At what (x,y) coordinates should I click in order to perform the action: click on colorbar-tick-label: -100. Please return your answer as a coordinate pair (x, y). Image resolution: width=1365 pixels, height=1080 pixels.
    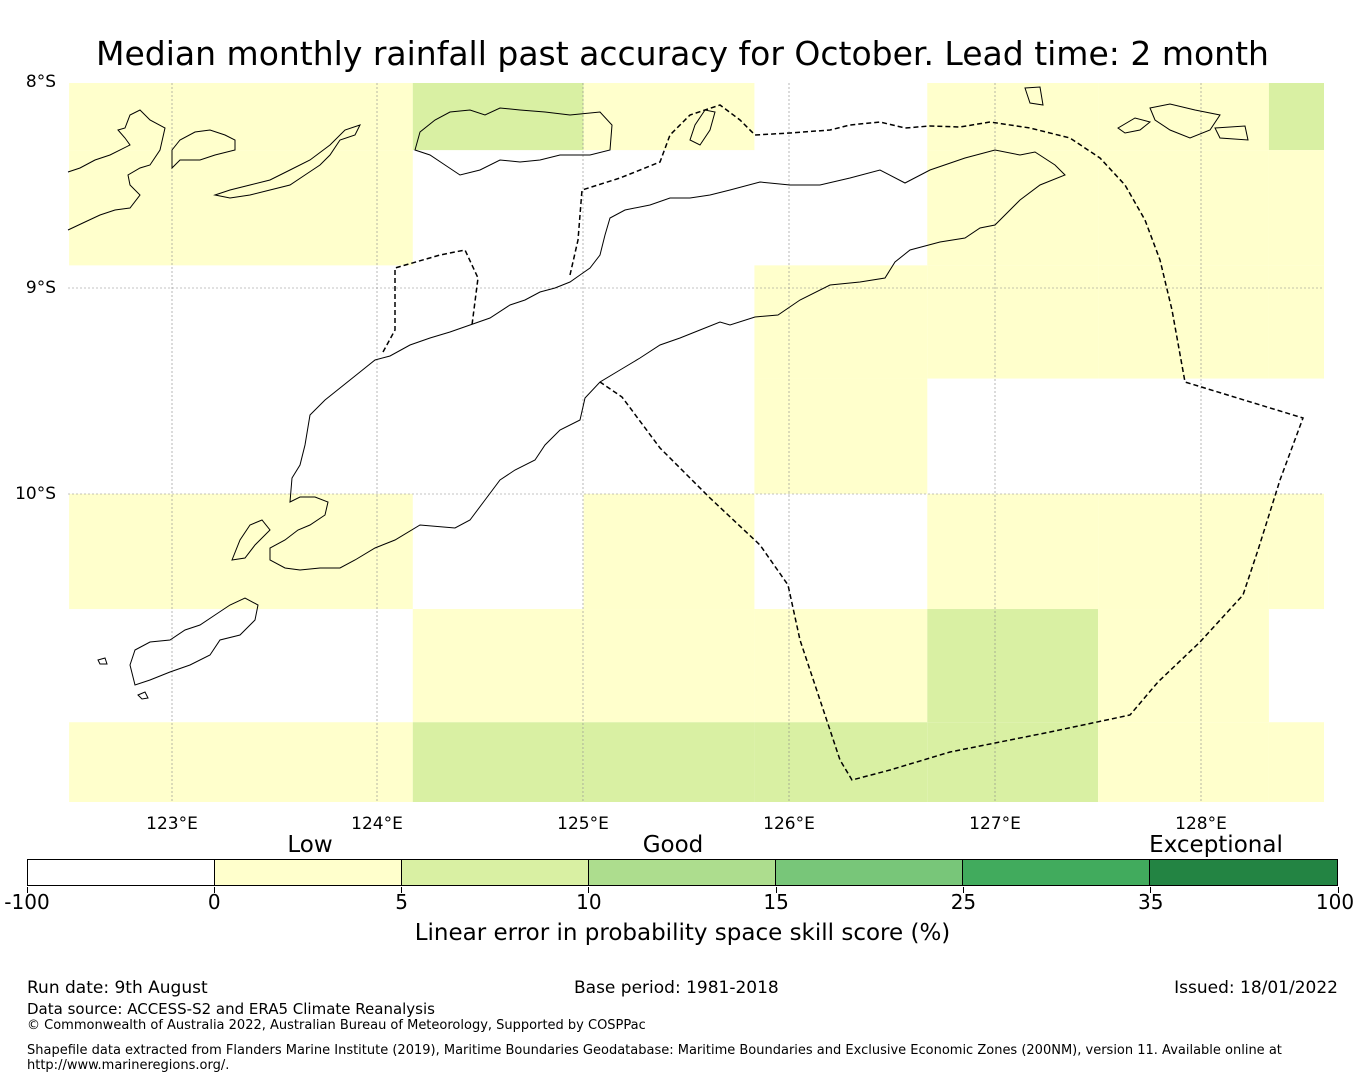
    Looking at the image, I should click on (27, 902).